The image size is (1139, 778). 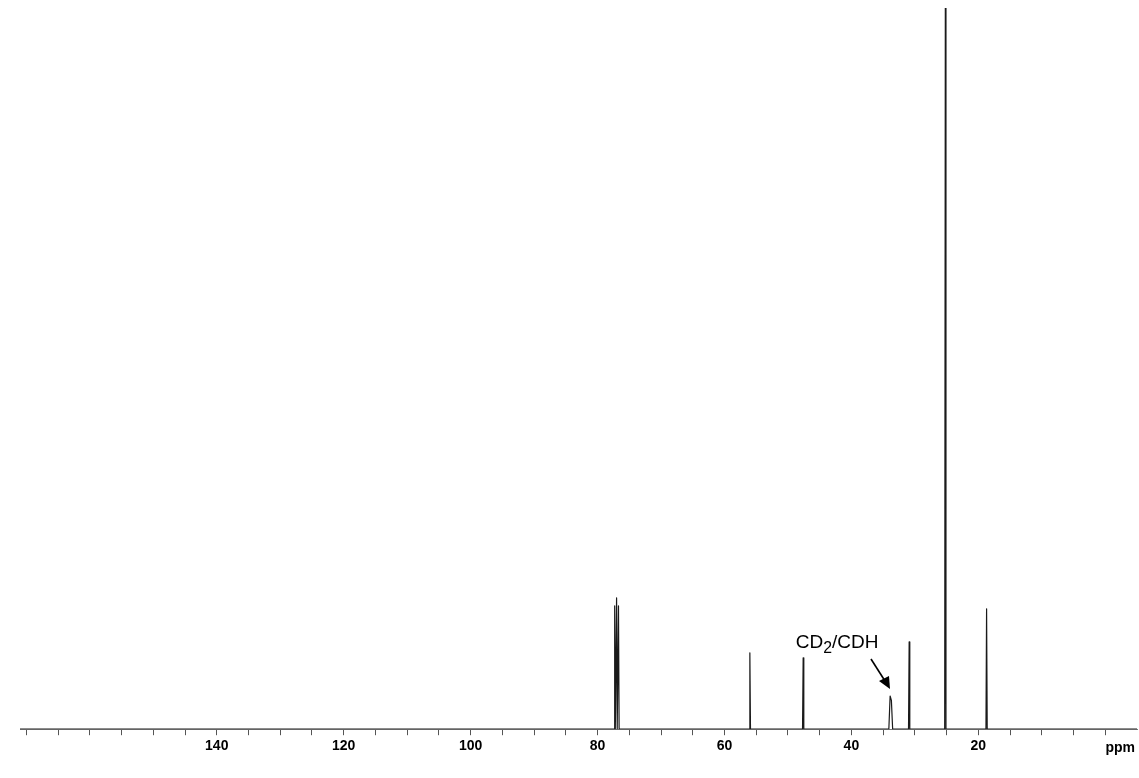 What do you see at coordinates (851, 745) in the screenshot?
I see `x-tick-label: 40` at bounding box center [851, 745].